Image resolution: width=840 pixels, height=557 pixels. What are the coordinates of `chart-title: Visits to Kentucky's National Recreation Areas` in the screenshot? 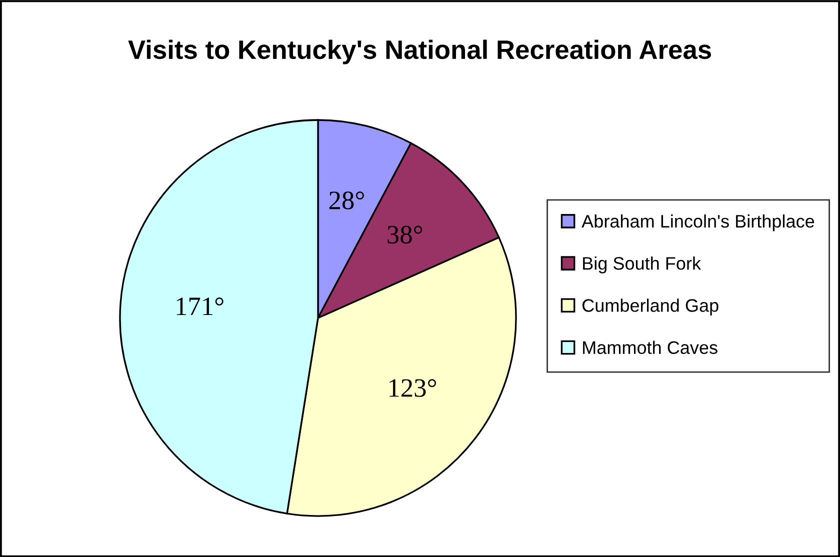 It's located at (419, 52).